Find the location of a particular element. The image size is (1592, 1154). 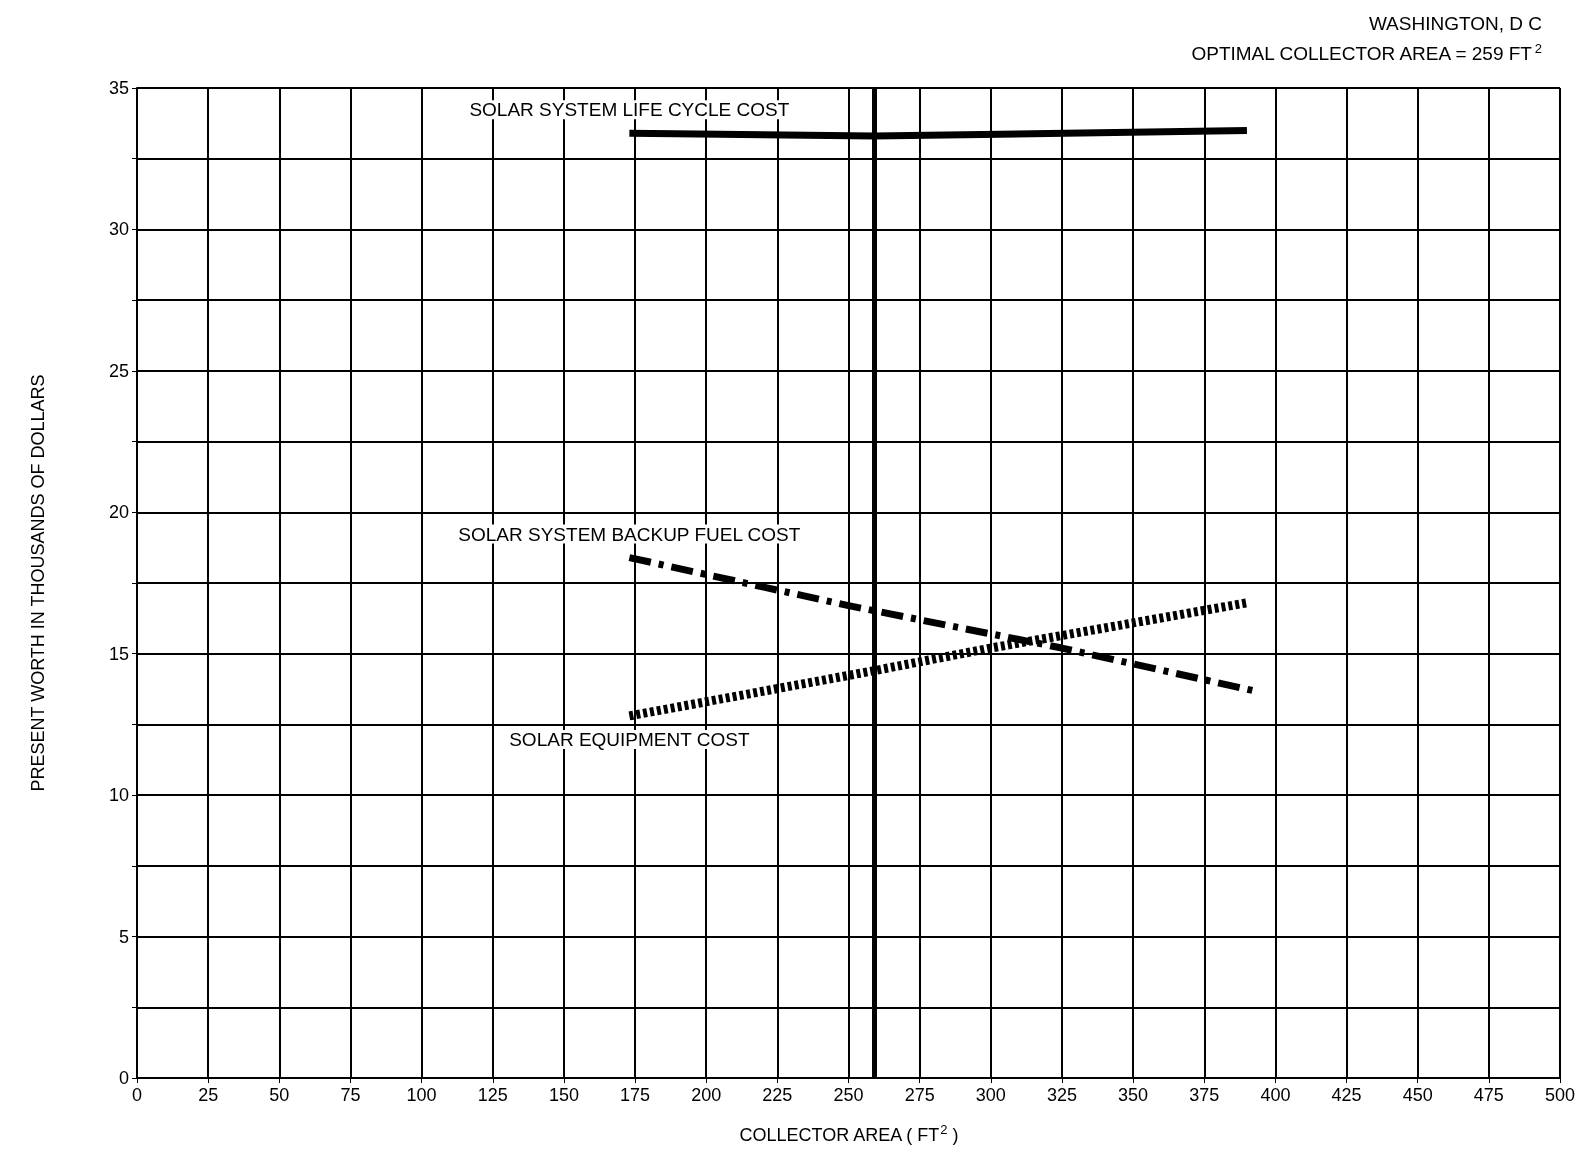

x-tick-label: 375 is located at coordinates (1204, 1095).